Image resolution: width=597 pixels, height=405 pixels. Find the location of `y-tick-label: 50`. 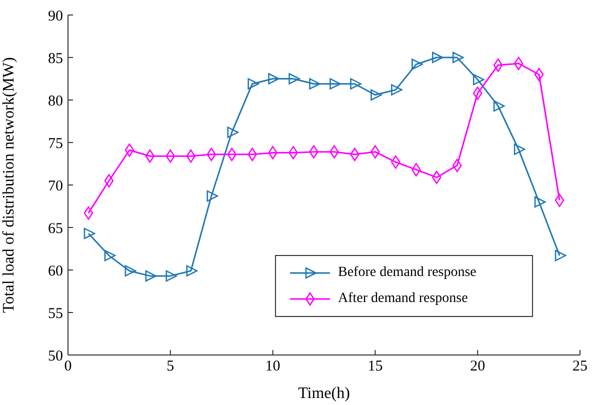

y-tick-label: 50 is located at coordinates (55, 356).